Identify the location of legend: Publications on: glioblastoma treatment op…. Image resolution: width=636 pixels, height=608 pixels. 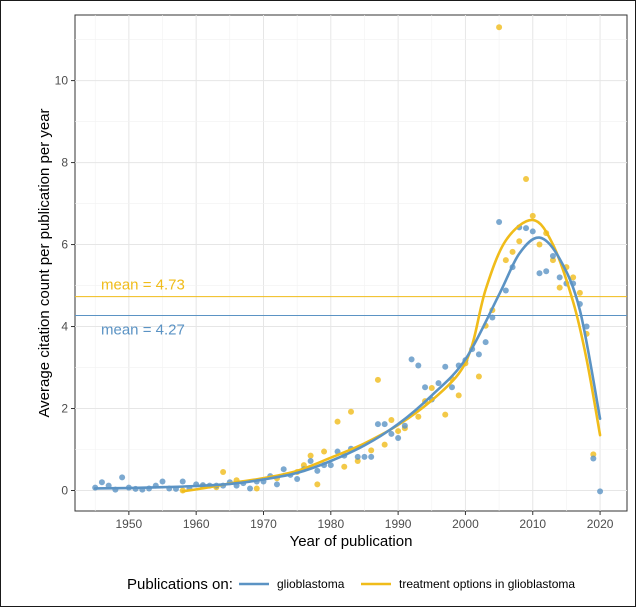
(351, 584).